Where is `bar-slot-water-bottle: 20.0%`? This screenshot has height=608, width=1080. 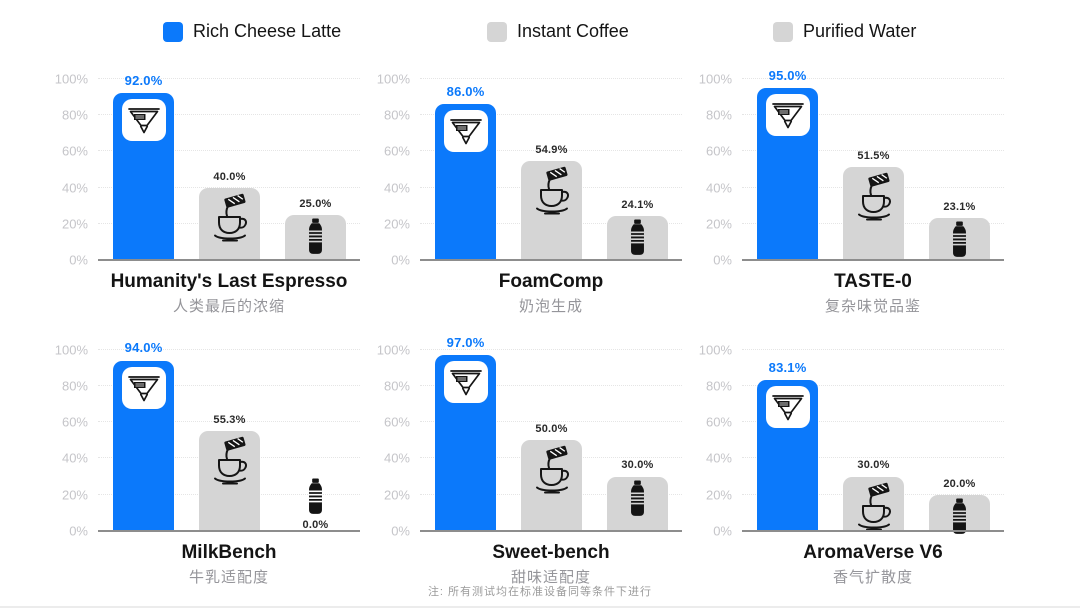 bar-slot-water-bottle: 20.0% is located at coordinates (959, 442).